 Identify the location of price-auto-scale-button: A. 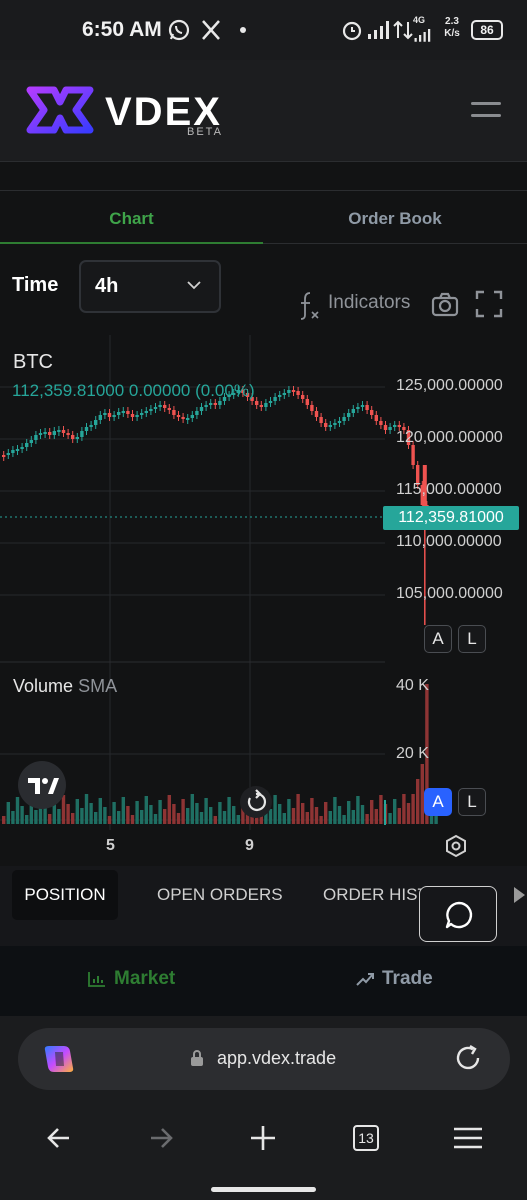
(438, 639).